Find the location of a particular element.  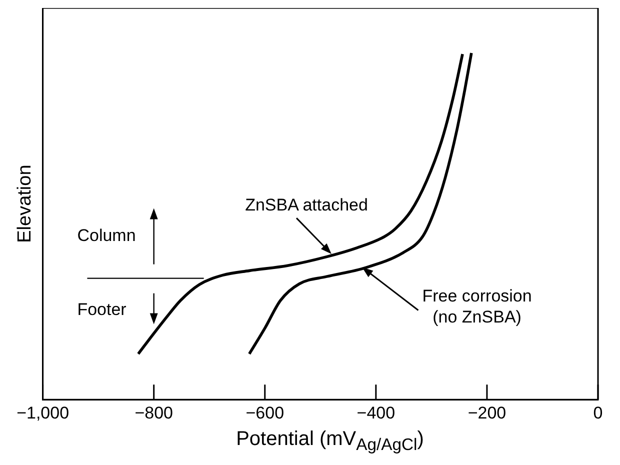

x-axis-title: Potential (mV$_{Ag/AgCl}$) is located at coordinates (330, 441).